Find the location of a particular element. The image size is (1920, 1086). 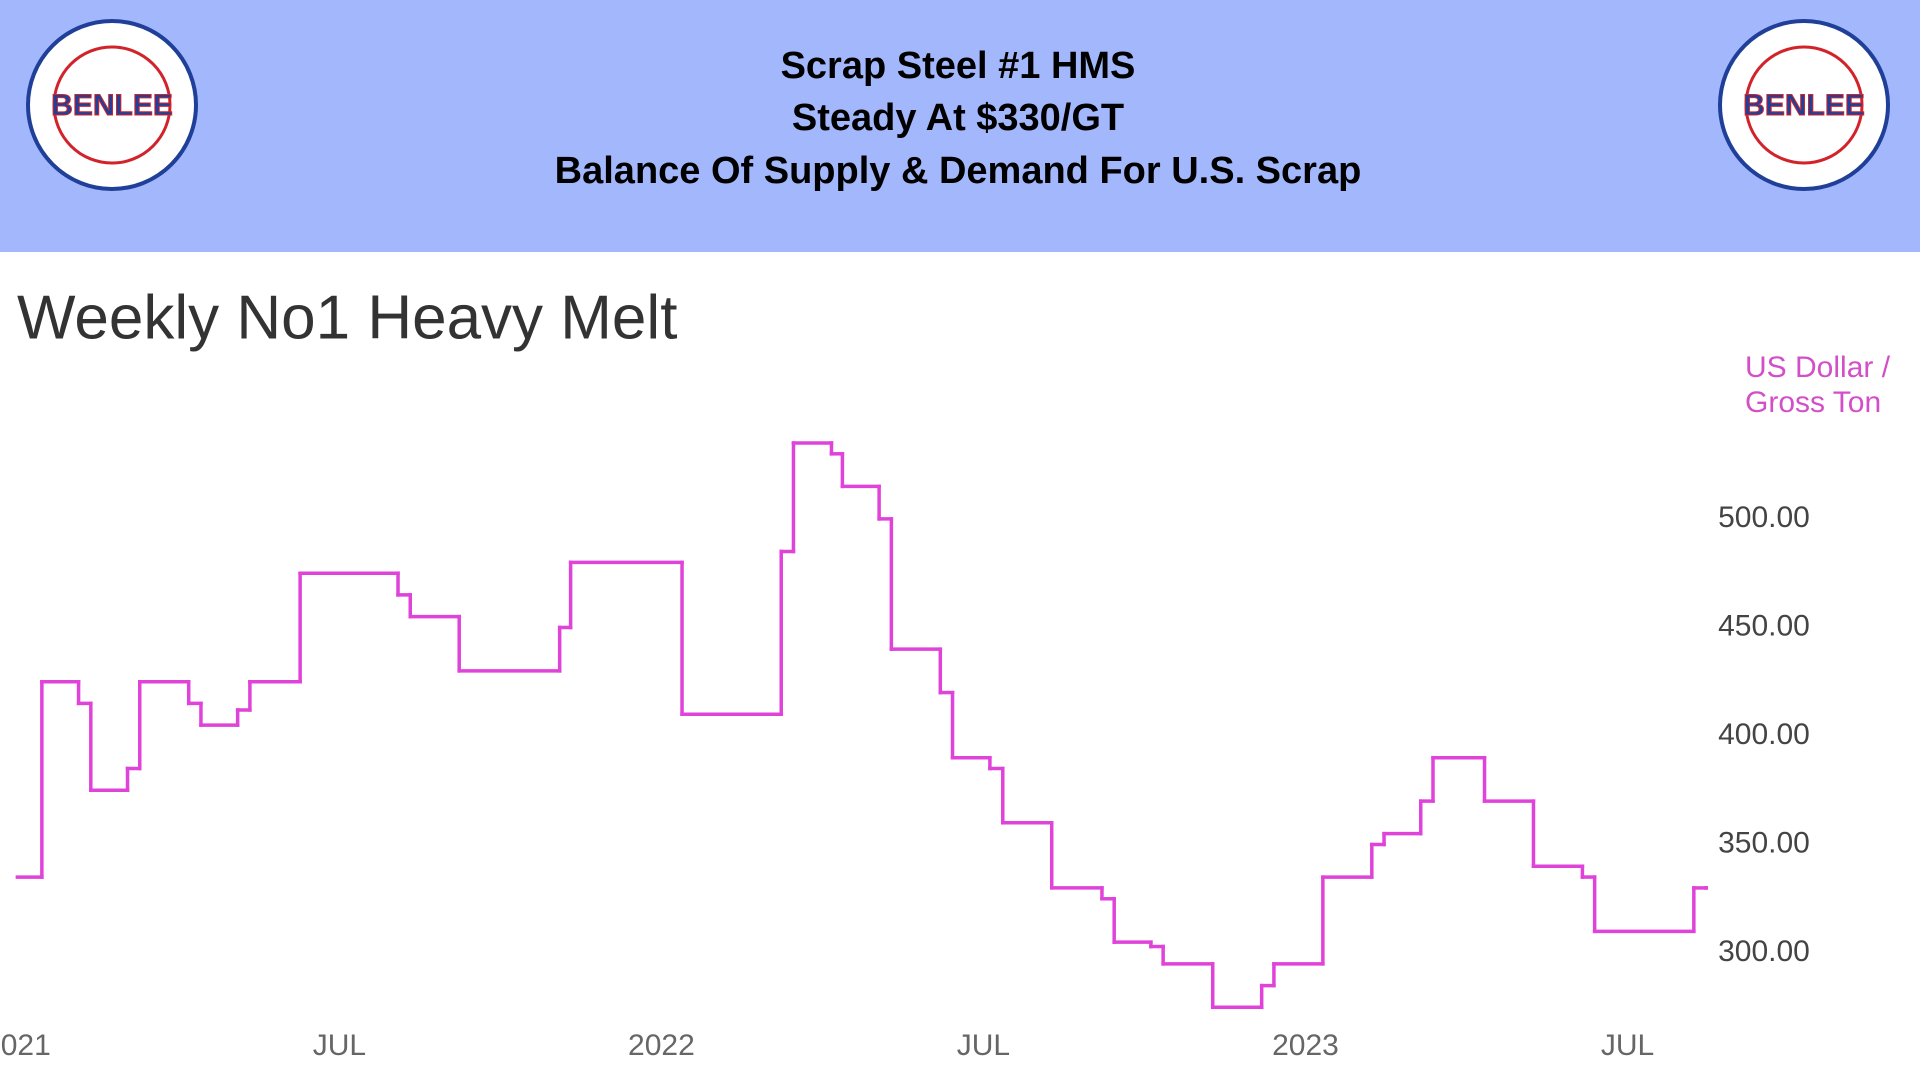

y-tick-label: 400.00 is located at coordinates (1764, 734).